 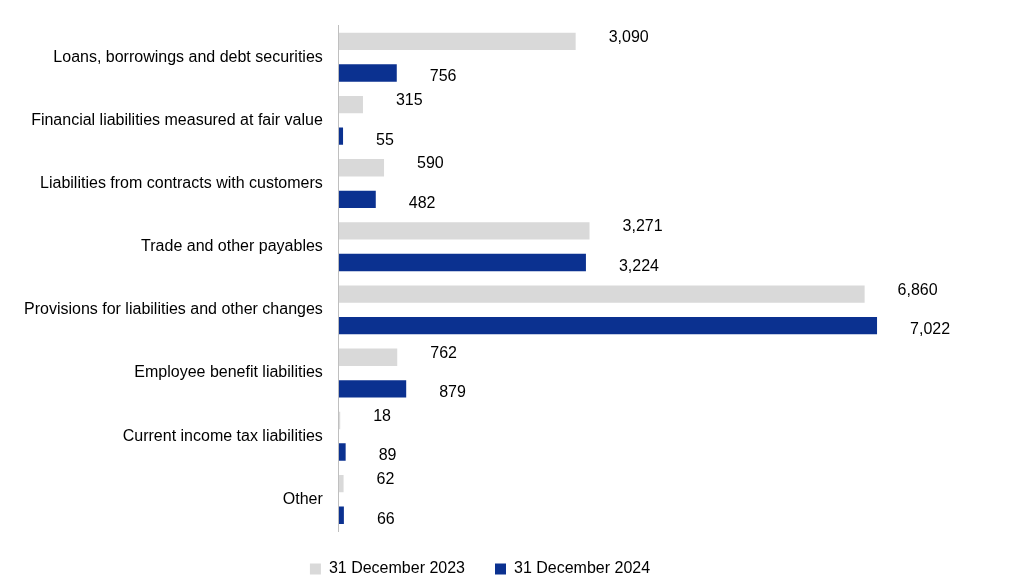 What do you see at coordinates (452, 392) in the screenshot?
I see `data-label: 879` at bounding box center [452, 392].